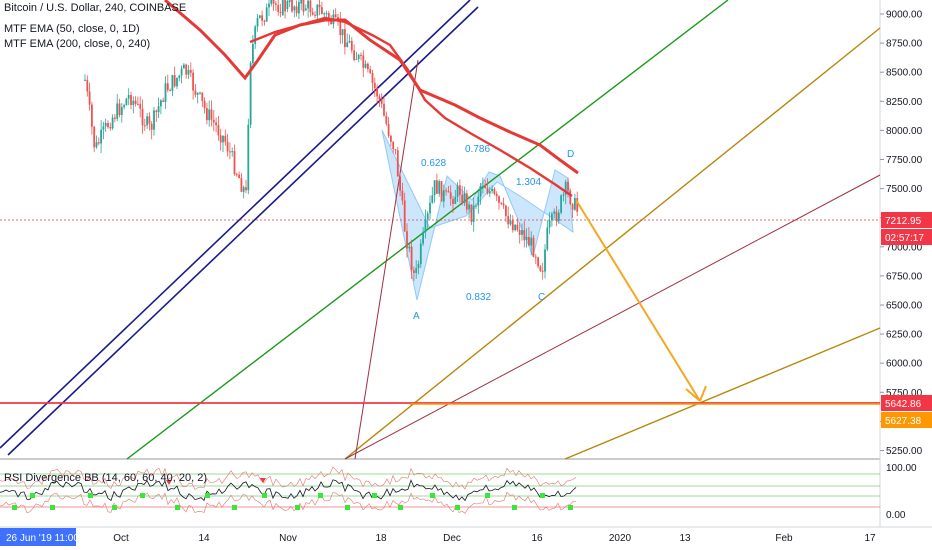 This screenshot has width=932, height=550. Describe the element at coordinates (722, 393) in the screenshot. I see `gold-trendline-lower` at that location.